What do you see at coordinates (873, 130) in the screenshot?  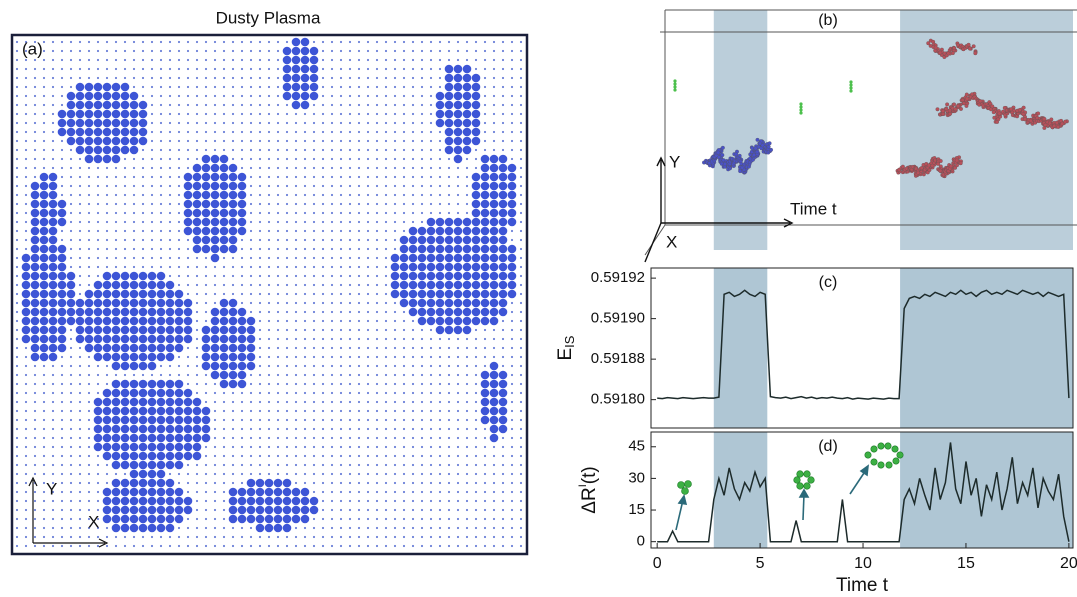 I see `panel-b` at bounding box center [873, 130].